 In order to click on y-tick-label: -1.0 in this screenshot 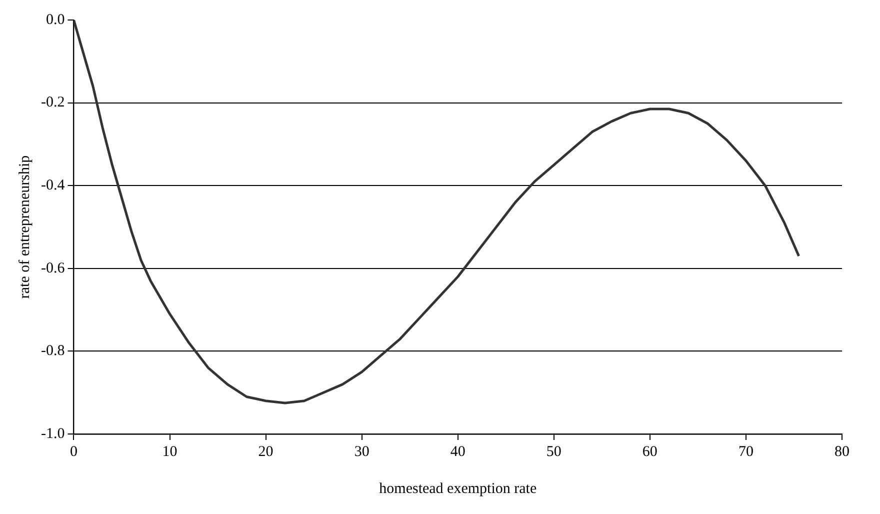, I will do `click(52, 434)`.